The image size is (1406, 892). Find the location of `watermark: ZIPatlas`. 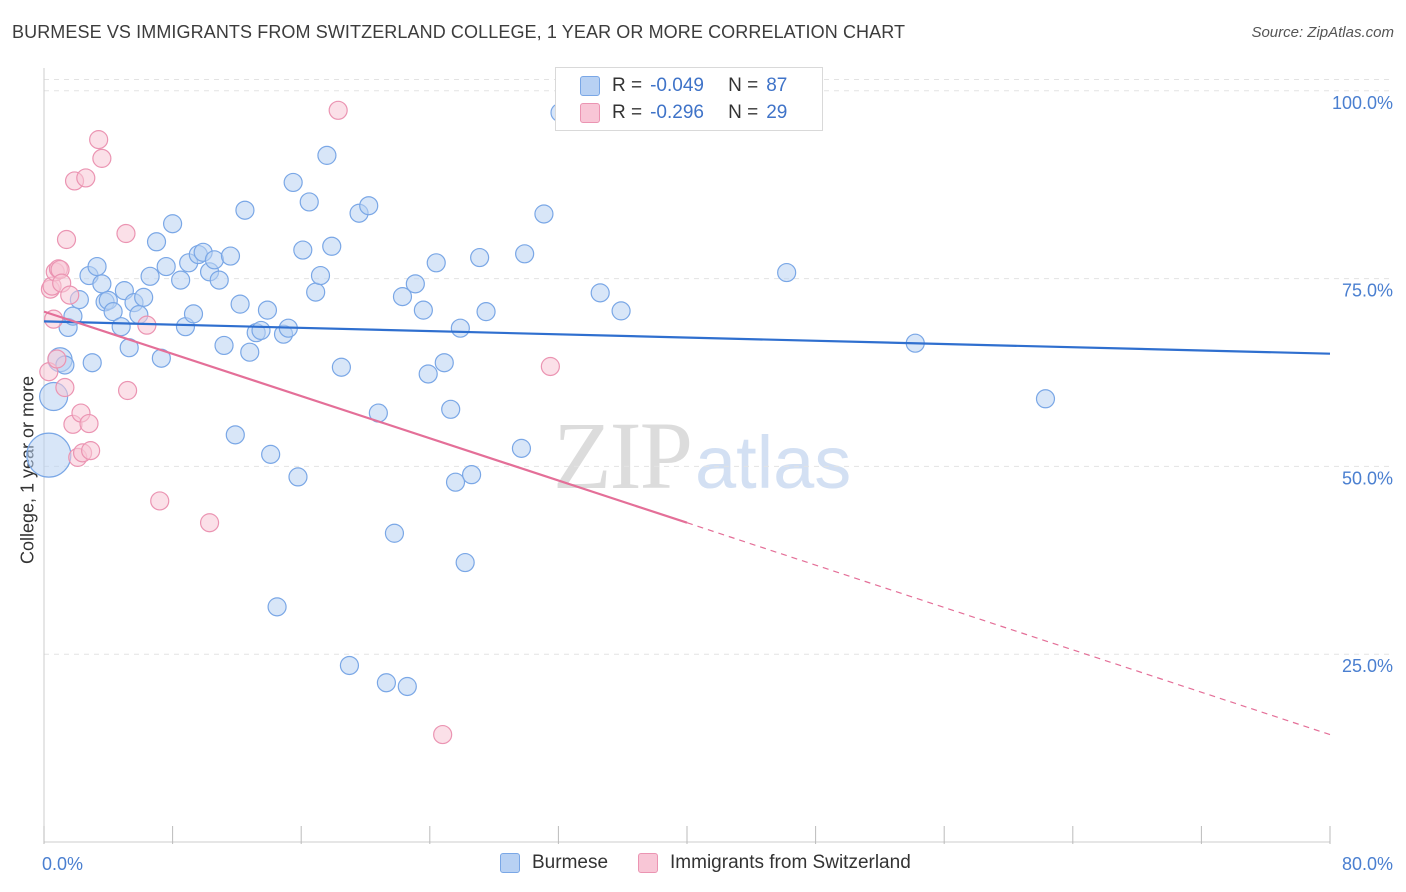

watermark: ZIPatlas is located at coordinates (702, 455).